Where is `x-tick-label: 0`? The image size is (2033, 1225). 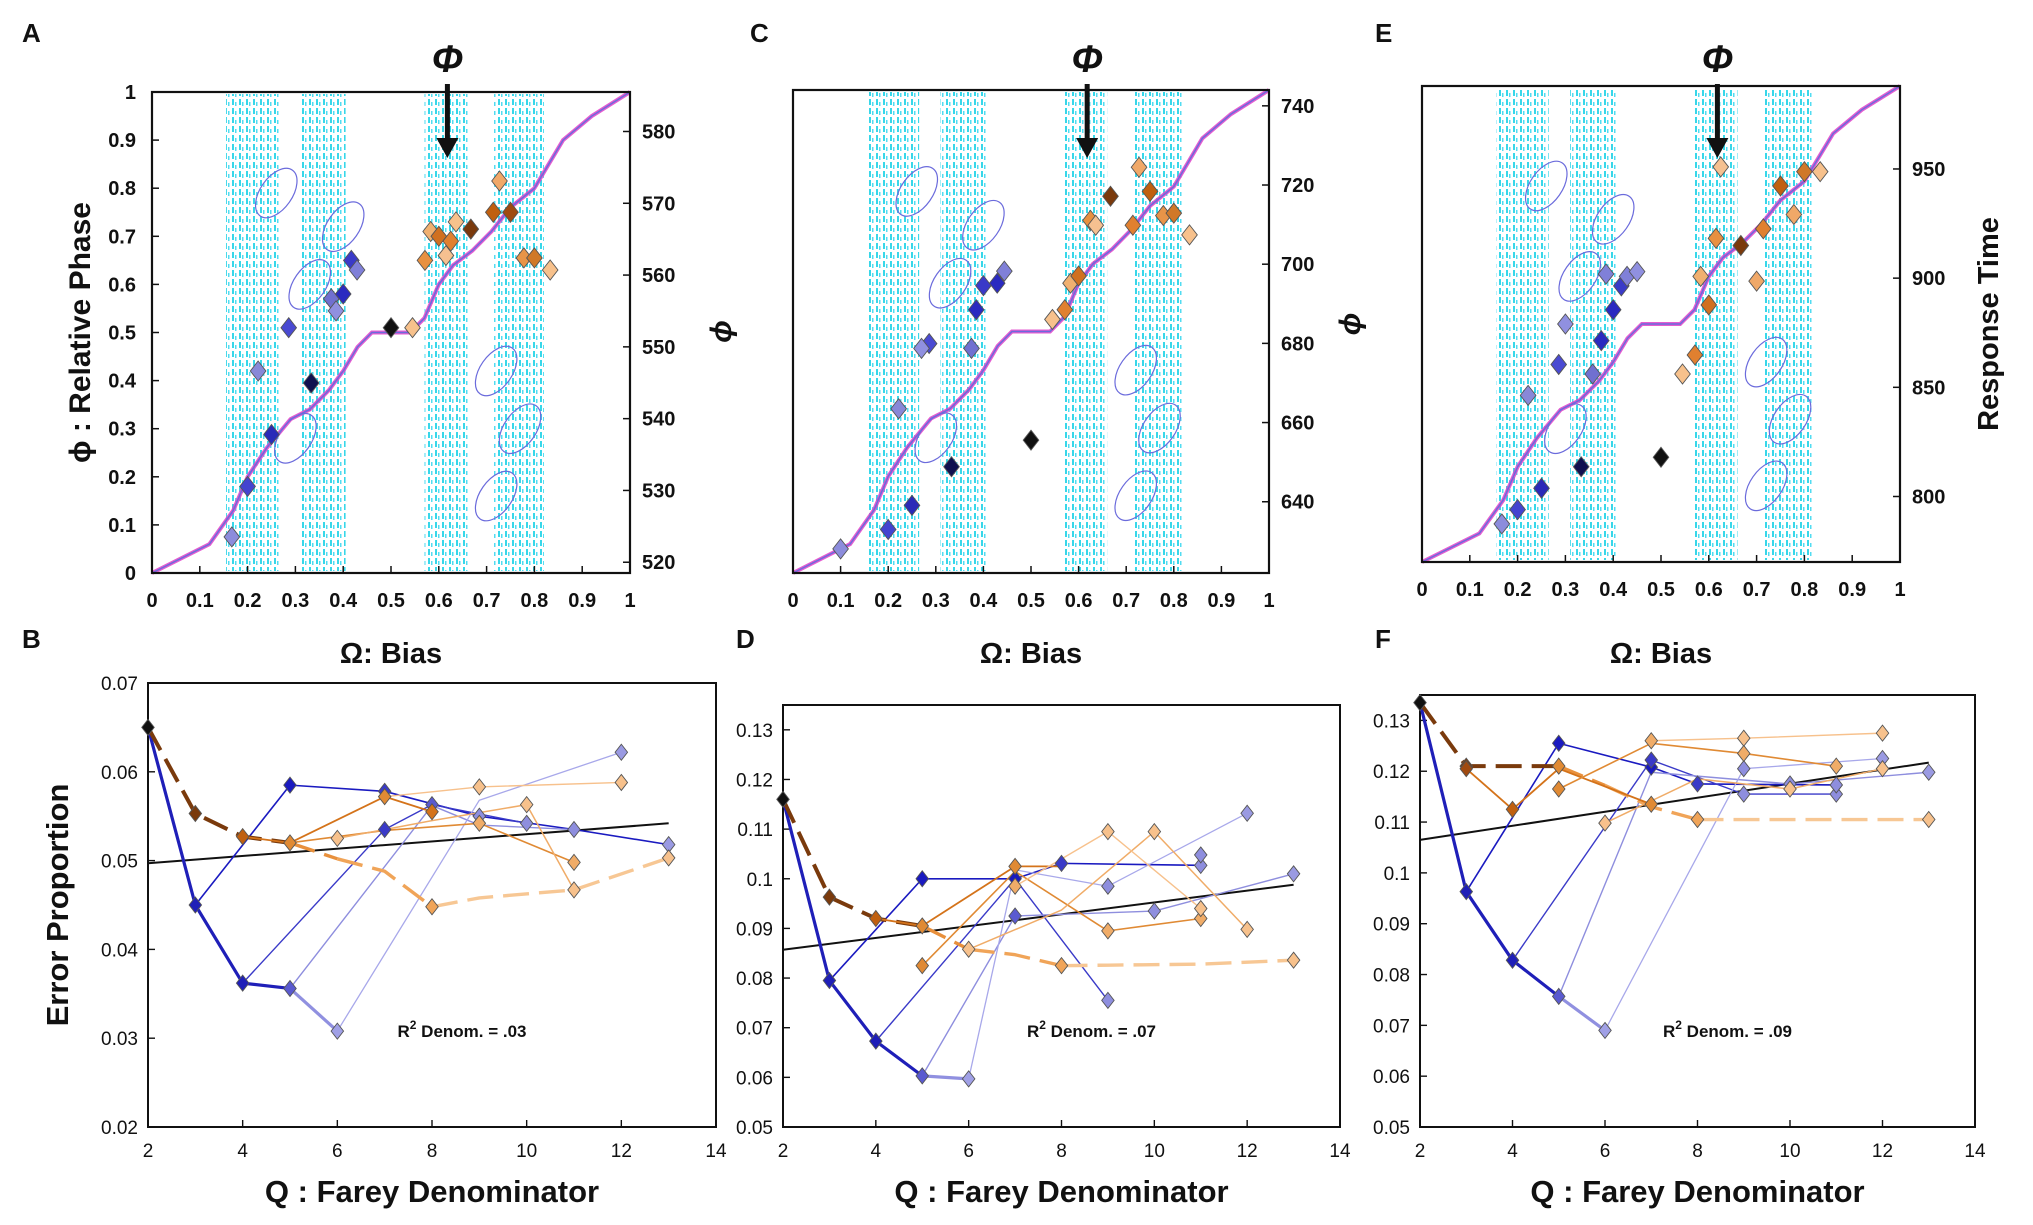
x-tick-label: 0 is located at coordinates (151, 601).